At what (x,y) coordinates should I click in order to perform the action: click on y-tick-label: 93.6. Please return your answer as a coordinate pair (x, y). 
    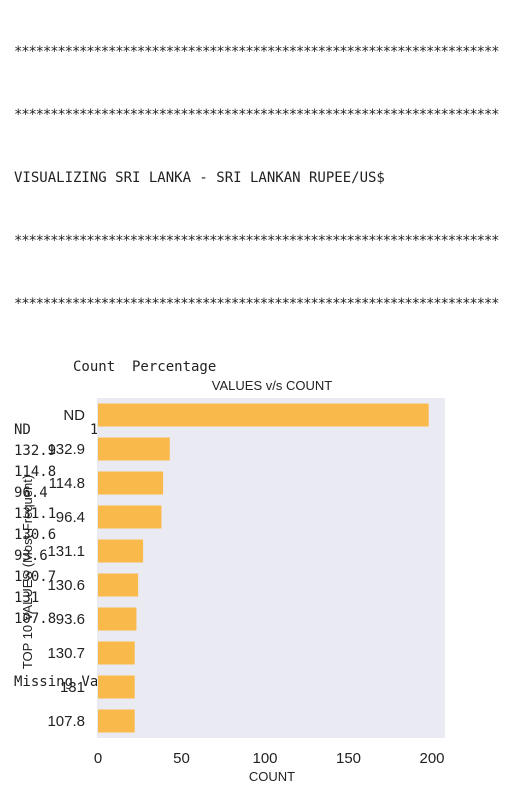
    Looking at the image, I should click on (70, 619).